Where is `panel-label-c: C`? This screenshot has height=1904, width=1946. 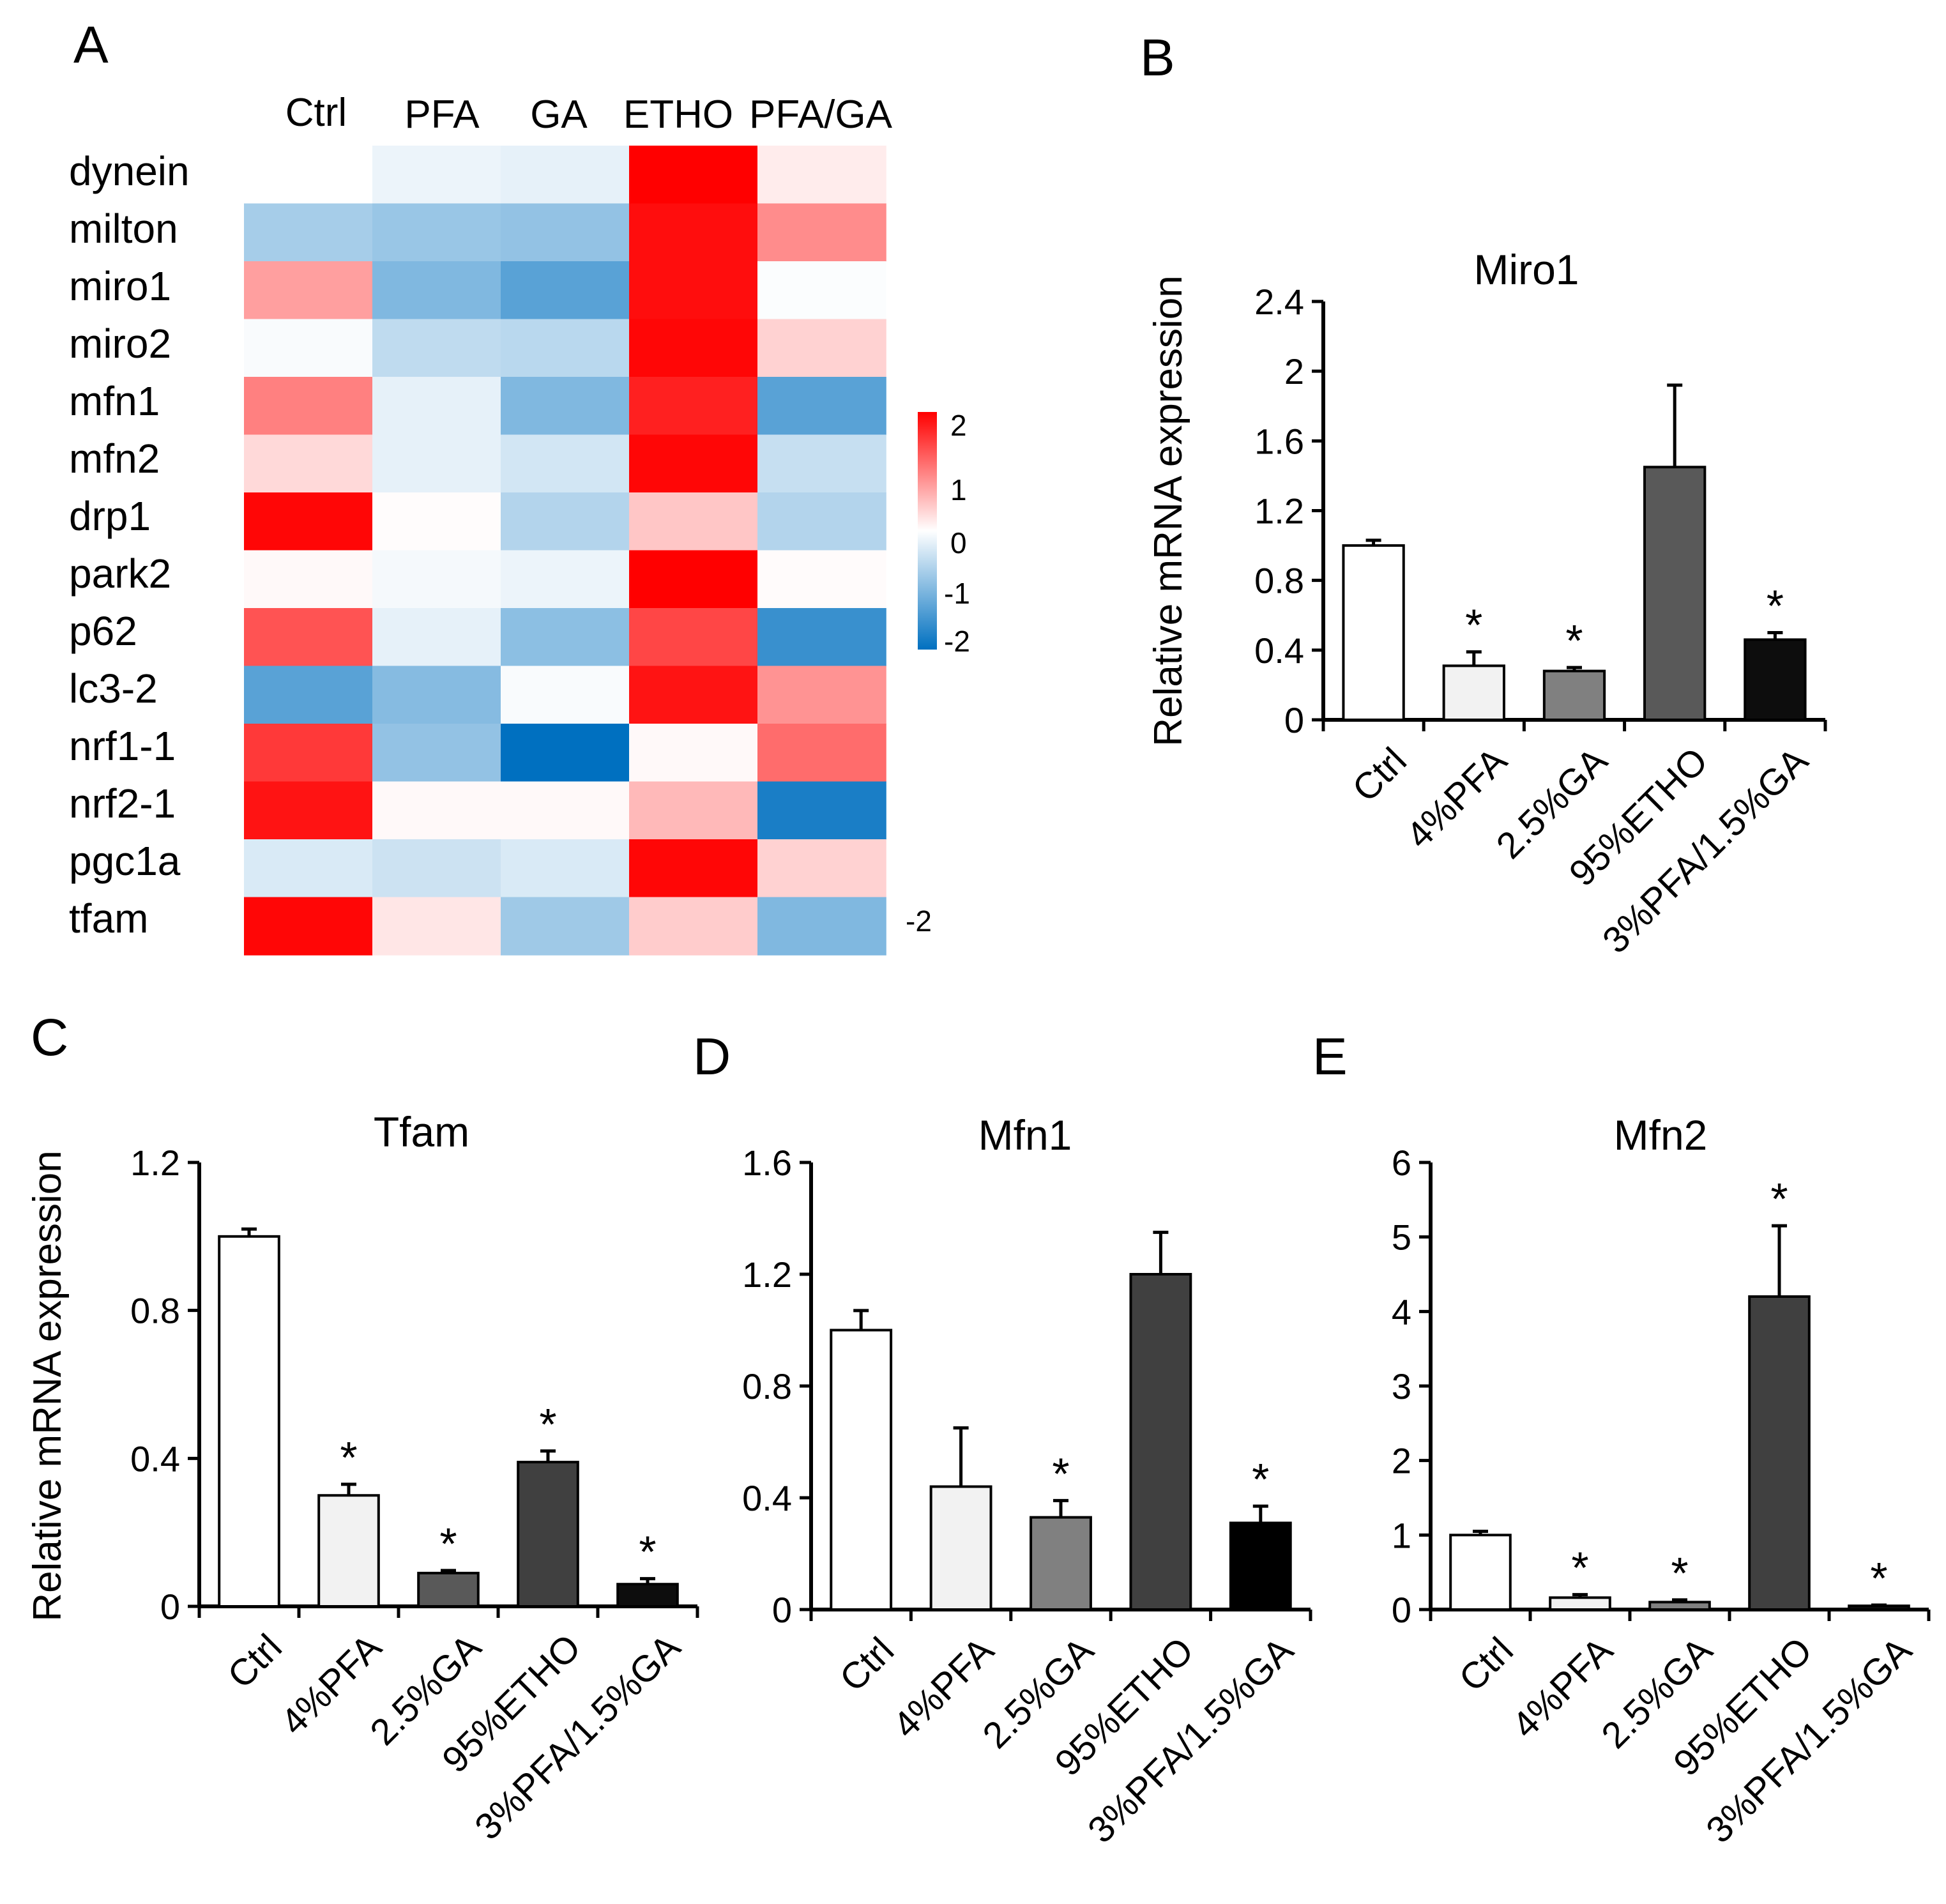
panel-label-c: C is located at coordinates (50, 1038).